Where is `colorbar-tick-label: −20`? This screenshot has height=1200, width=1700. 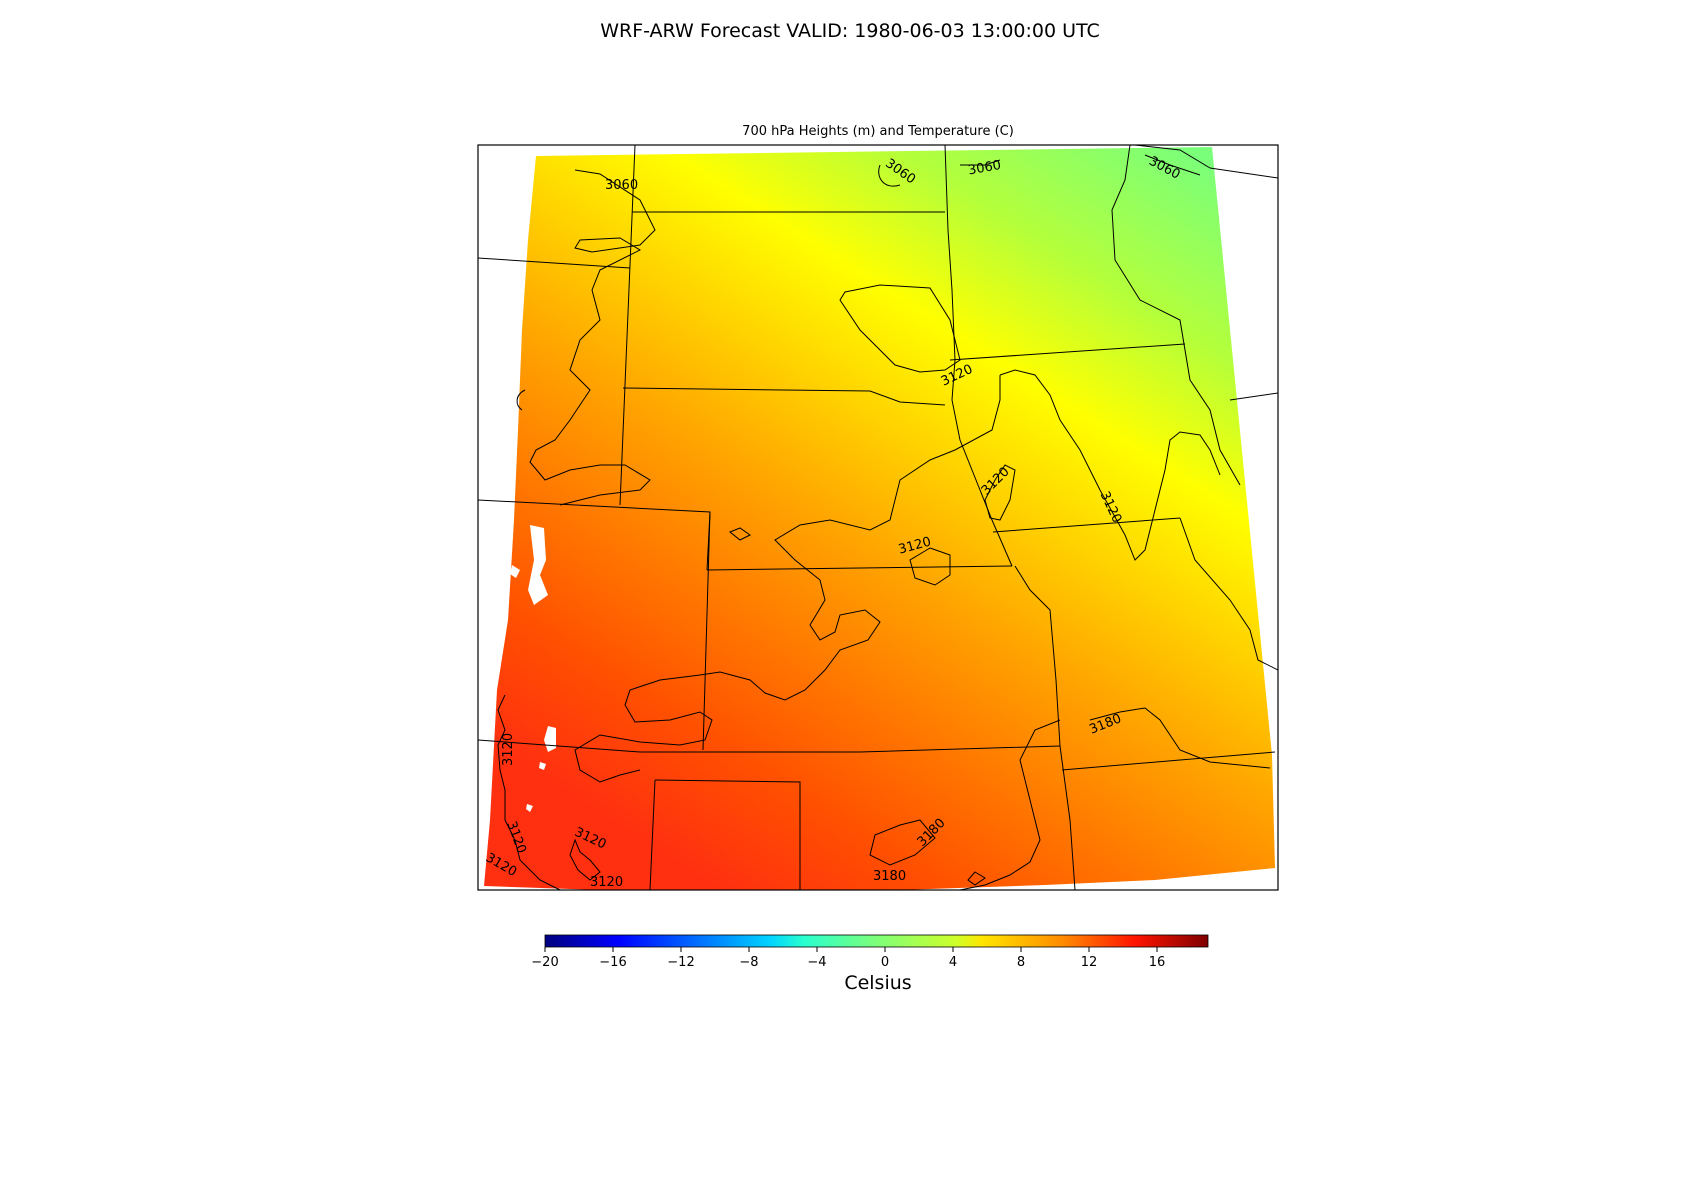
colorbar-tick-label: −20 is located at coordinates (545, 962).